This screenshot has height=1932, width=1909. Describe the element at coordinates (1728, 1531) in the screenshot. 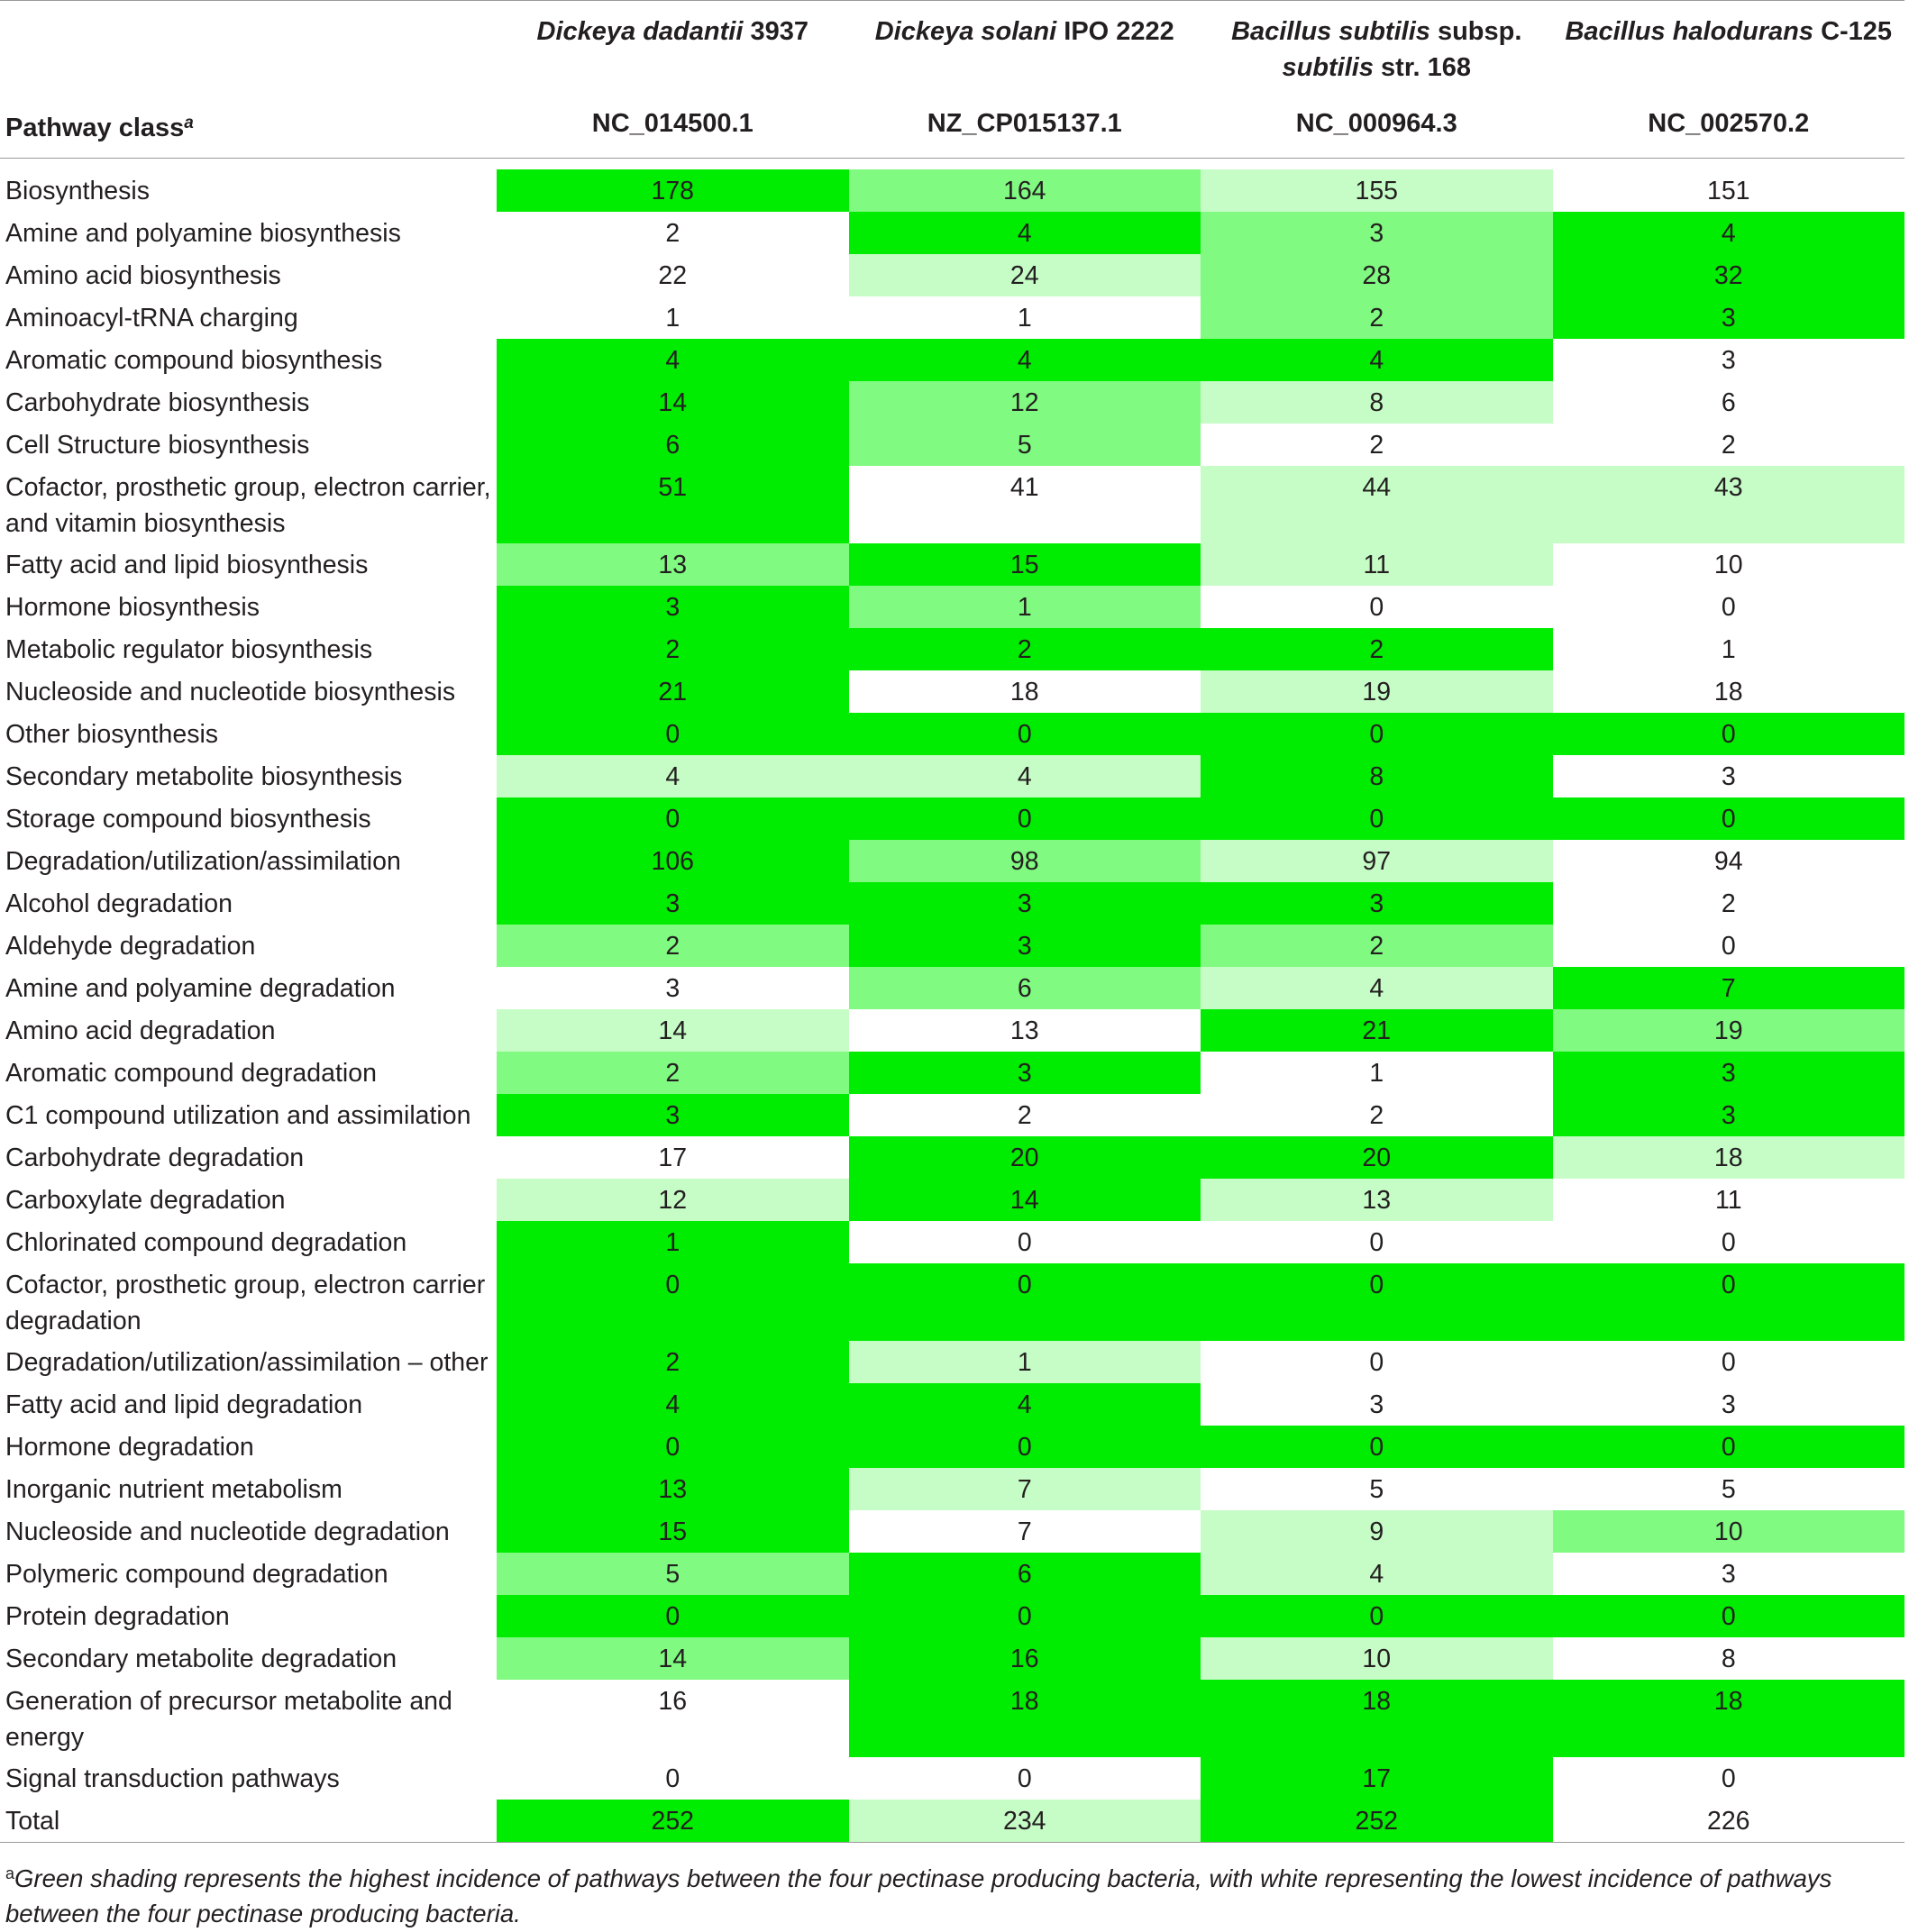

I see `count-cell: 10` at that location.